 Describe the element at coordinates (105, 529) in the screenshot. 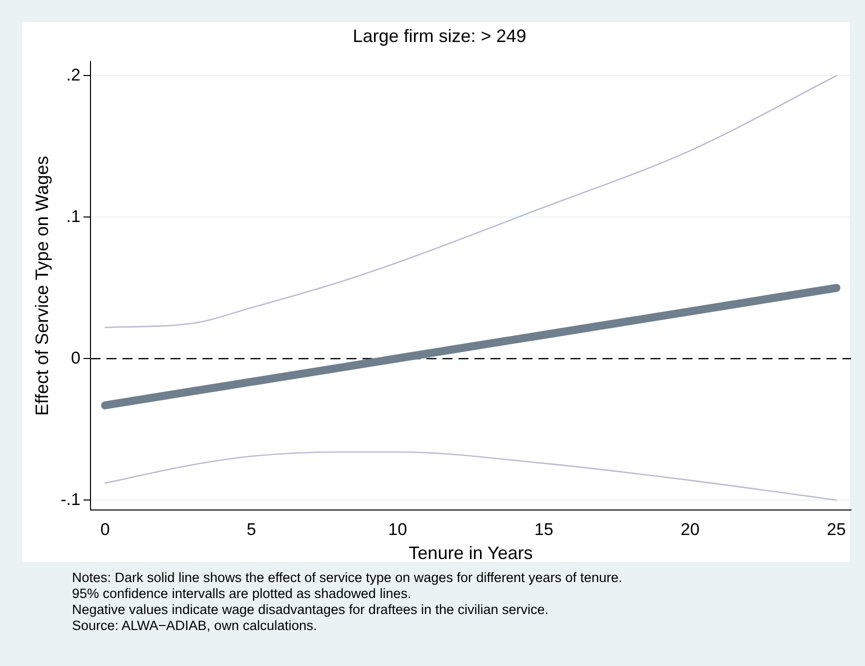

I see `x-tick-label: 0` at that location.